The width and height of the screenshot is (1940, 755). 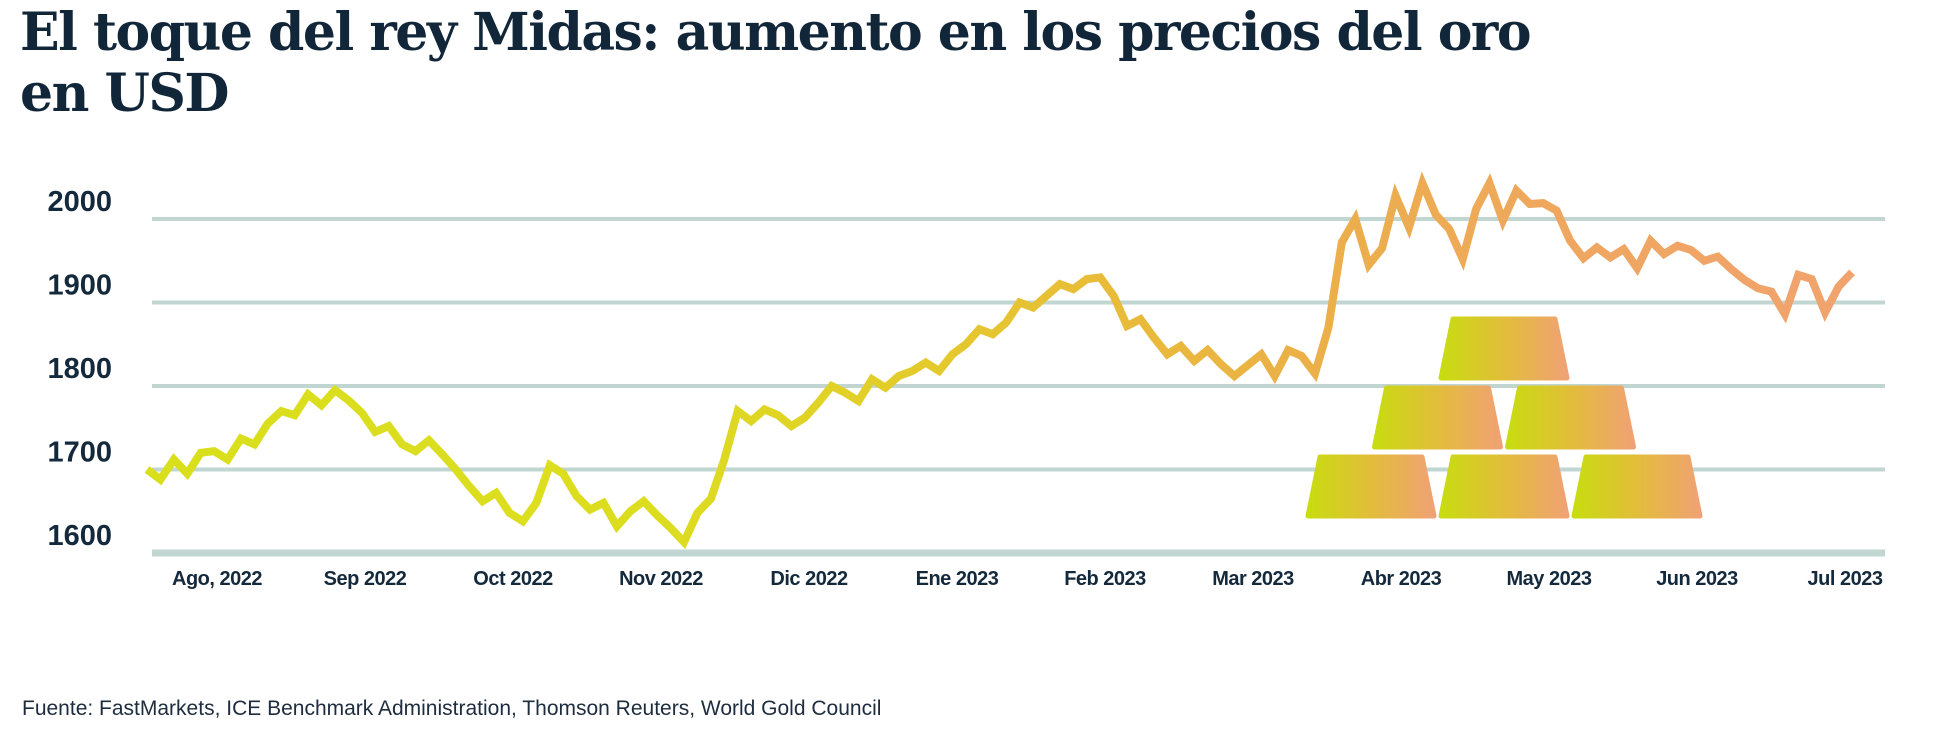 What do you see at coordinates (809, 579) in the screenshot?
I see `x-tick-label: Dic 2022` at bounding box center [809, 579].